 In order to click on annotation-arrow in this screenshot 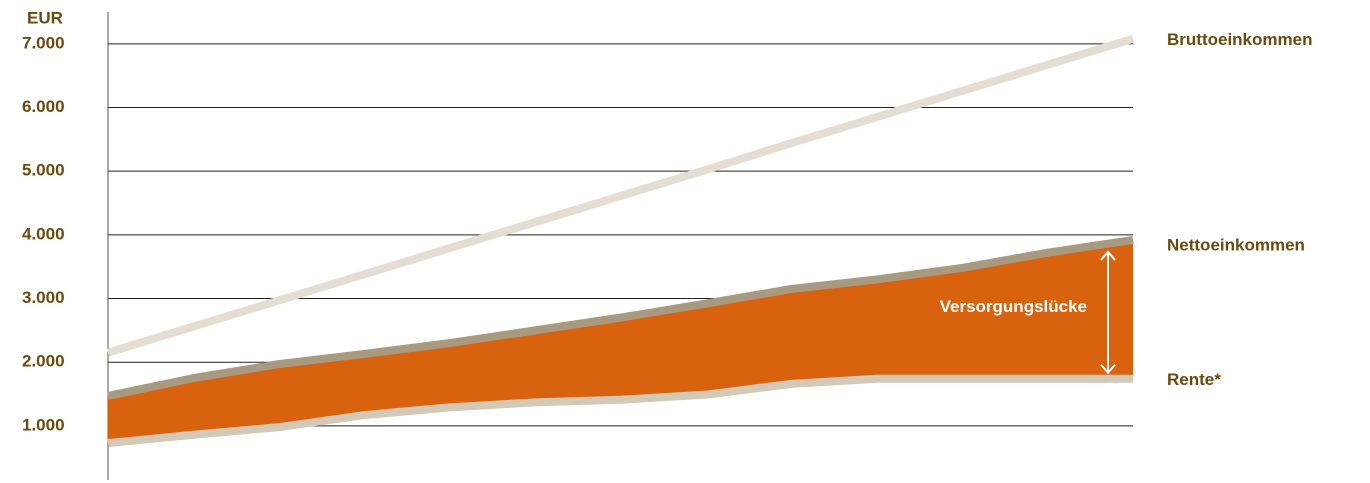, I will do `click(1108, 312)`.